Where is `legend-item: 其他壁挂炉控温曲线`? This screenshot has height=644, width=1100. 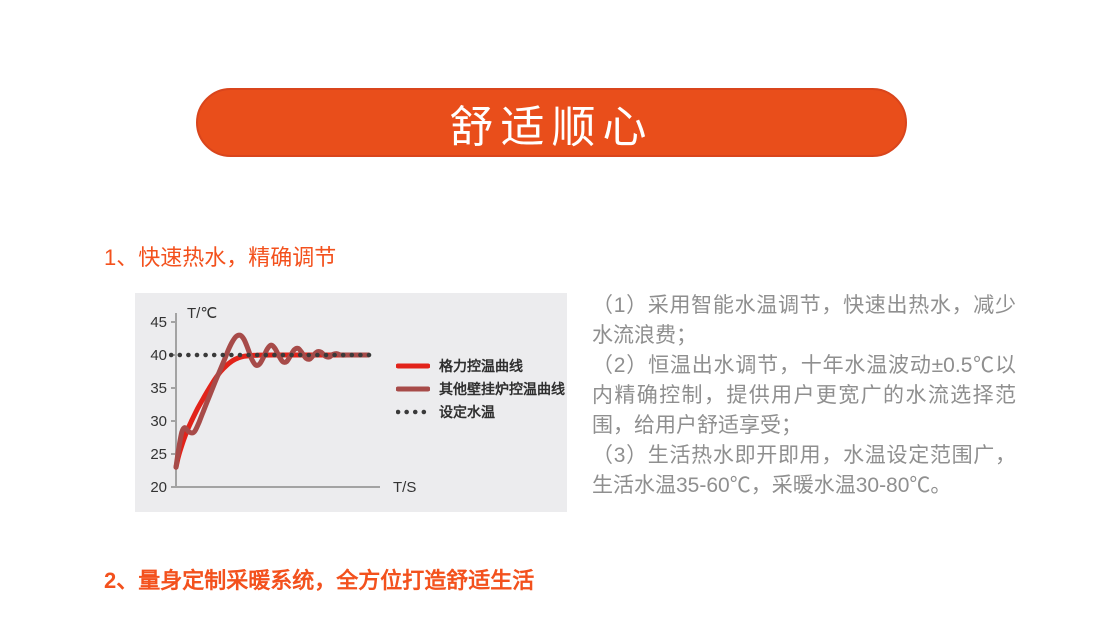
legend-item: 其他壁挂炉控温曲线 is located at coordinates (480, 389).